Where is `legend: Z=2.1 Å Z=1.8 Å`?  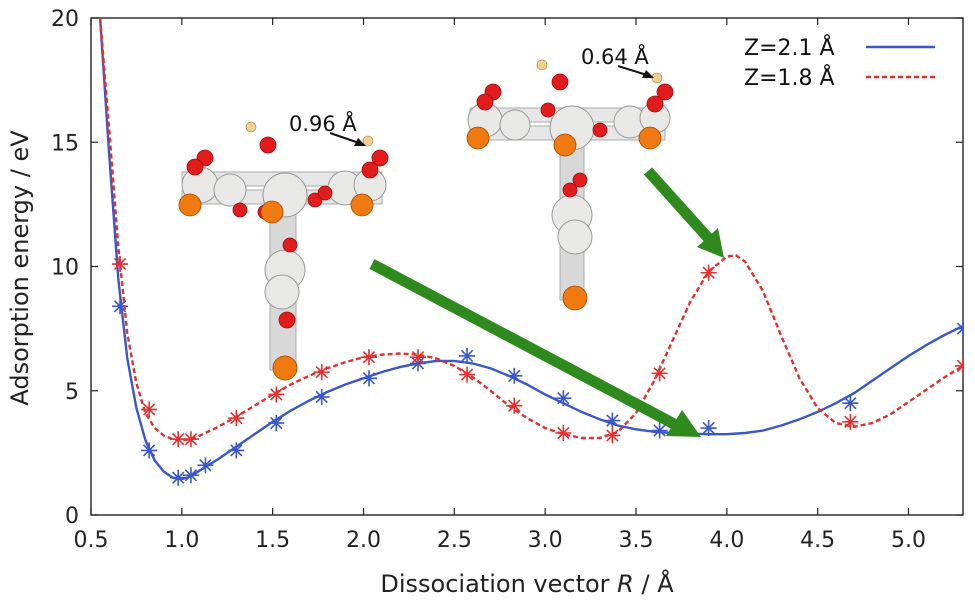 legend: Z=2.1 Å Z=1.8 Å is located at coordinates (839, 62).